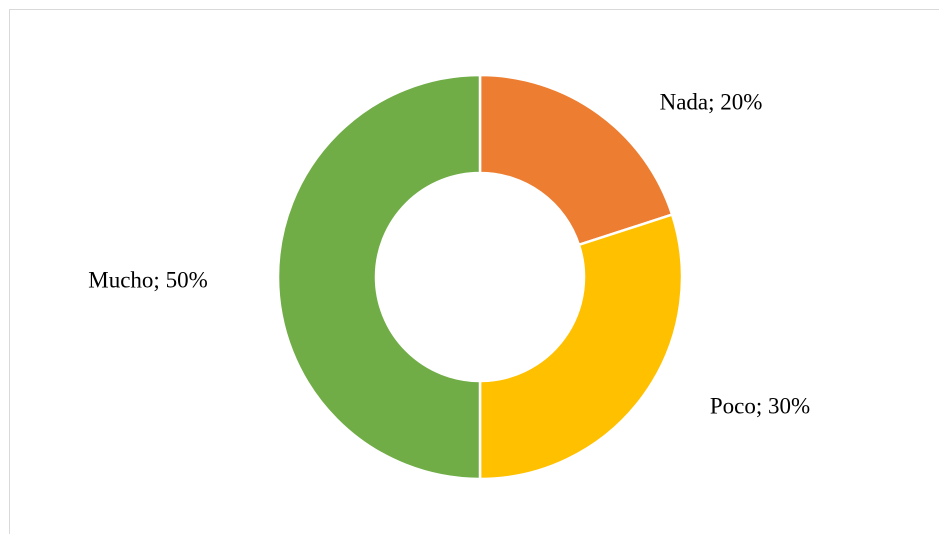 The height and width of the screenshot is (534, 939). What do you see at coordinates (760, 405) in the screenshot?
I see `data-label: Poco; 30%` at bounding box center [760, 405].